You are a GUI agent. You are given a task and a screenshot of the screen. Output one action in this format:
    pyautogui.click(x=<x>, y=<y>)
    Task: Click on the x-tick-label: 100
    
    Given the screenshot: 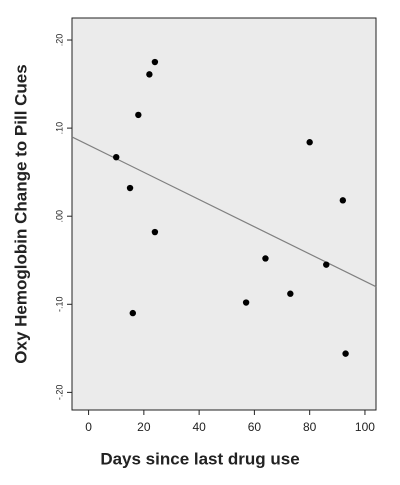 What is the action you would take?
    pyautogui.click(x=365, y=427)
    